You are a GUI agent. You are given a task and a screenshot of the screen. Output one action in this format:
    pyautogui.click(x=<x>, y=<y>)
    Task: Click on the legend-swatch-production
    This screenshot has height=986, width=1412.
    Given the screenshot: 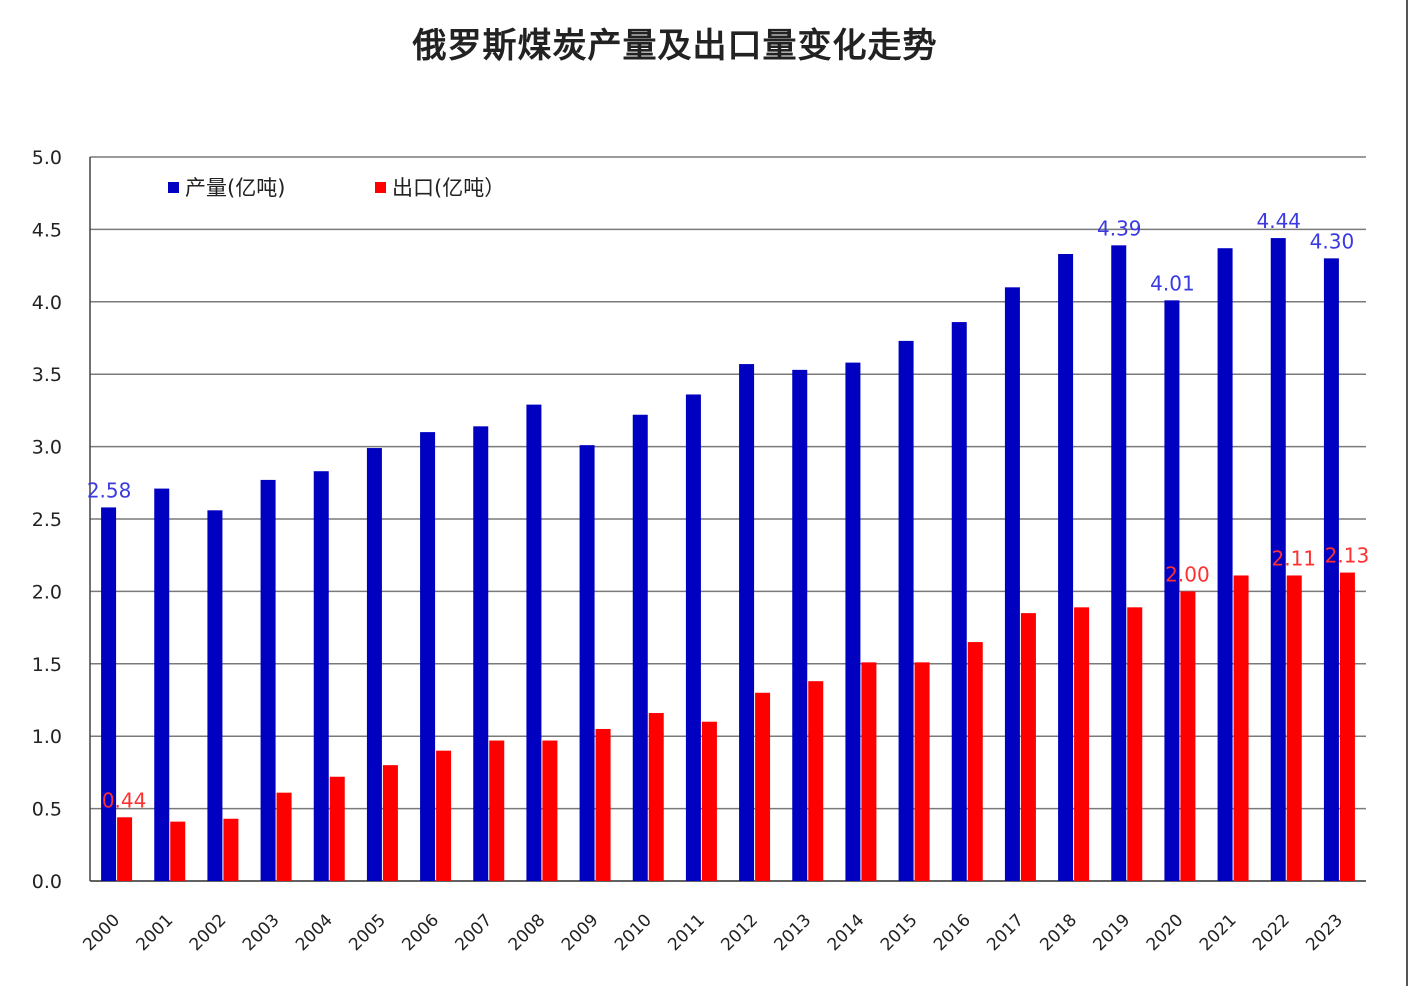 What is the action you would take?
    pyautogui.click(x=173, y=187)
    